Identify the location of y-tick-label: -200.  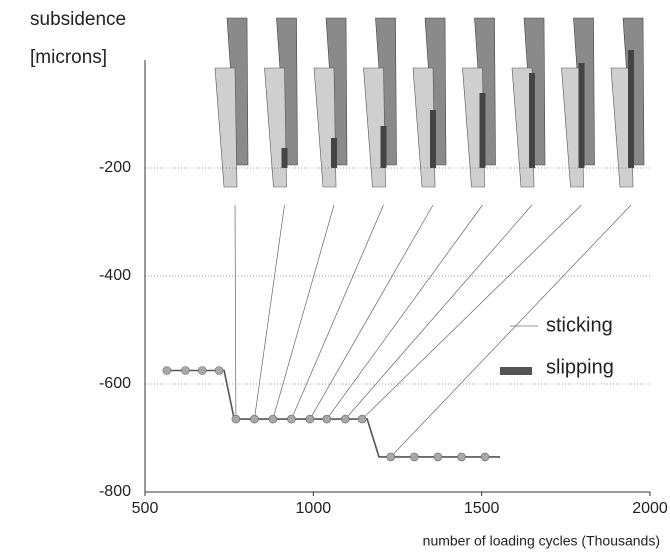
(115, 167).